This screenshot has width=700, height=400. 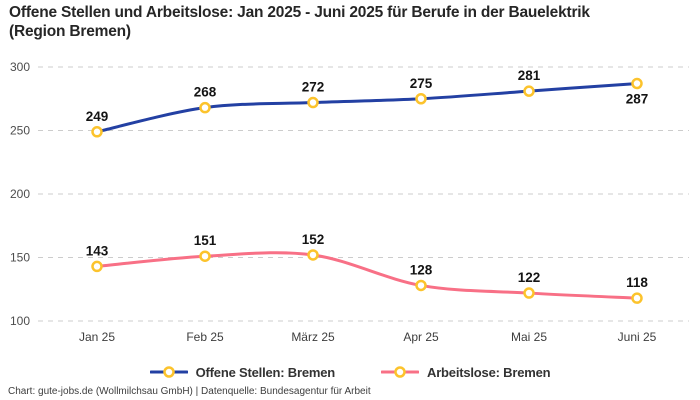 What do you see at coordinates (97, 337) in the screenshot?
I see `x-axis-tick-label: Jan 25` at bounding box center [97, 337].